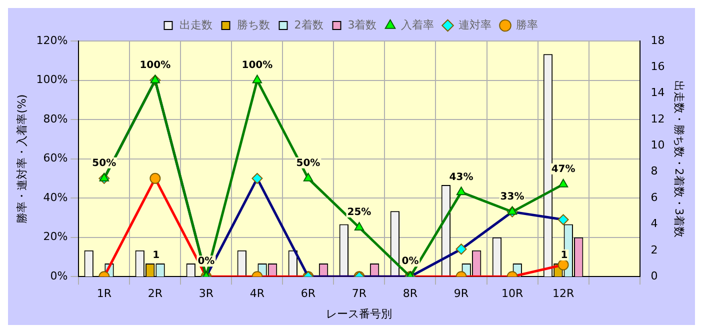 The image size is (703, 333). Describe the element at coordinates (657, 93) in the screenshot. I see `y2-tick-label: 14` at that location.